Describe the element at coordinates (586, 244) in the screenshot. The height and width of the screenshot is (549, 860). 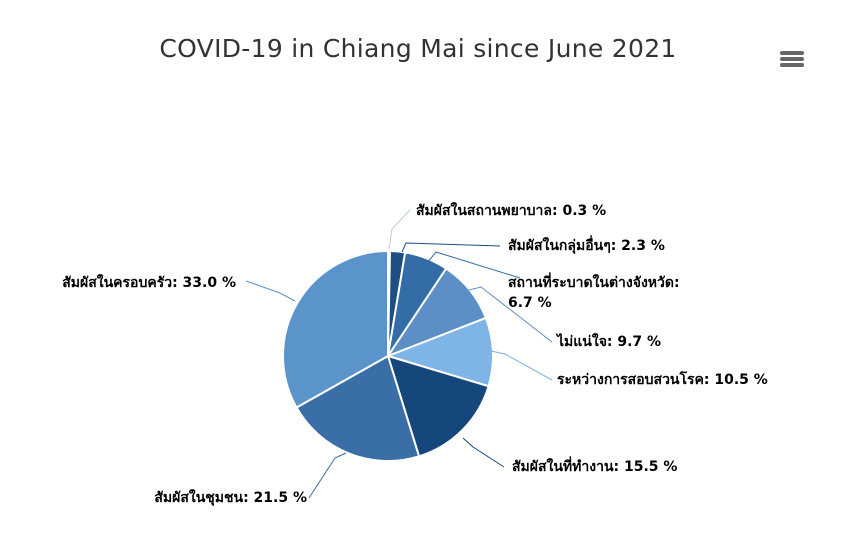
I see `data-label: สัมผัสในกลุ่มอื่นๆ: 2.3 %` at that location.